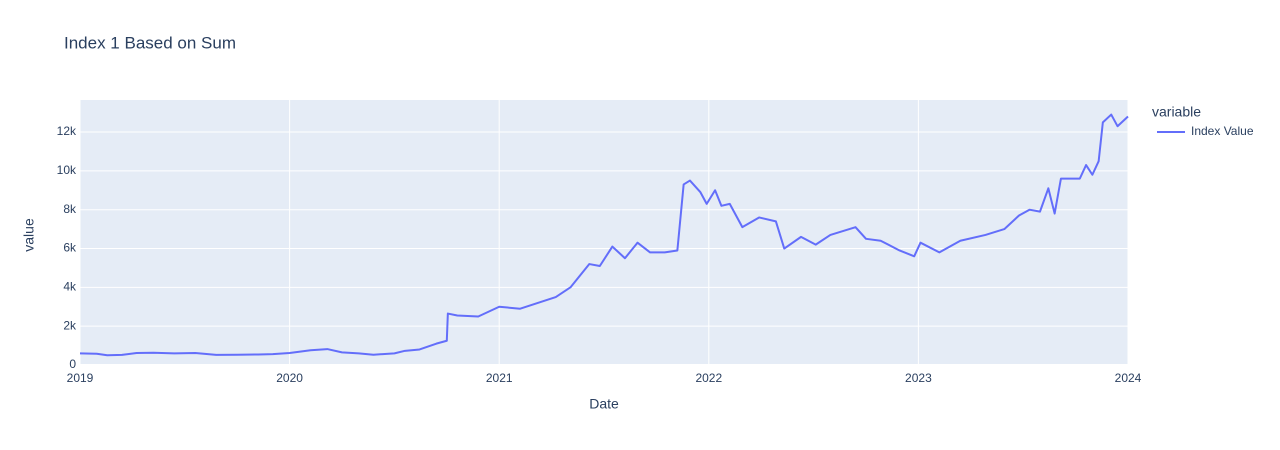 The height and width of the screenshot is (450, 1280). Describe the element at coordinates (499, 378) in the screenshot. I see `x-tick-label: 2021` at that location.